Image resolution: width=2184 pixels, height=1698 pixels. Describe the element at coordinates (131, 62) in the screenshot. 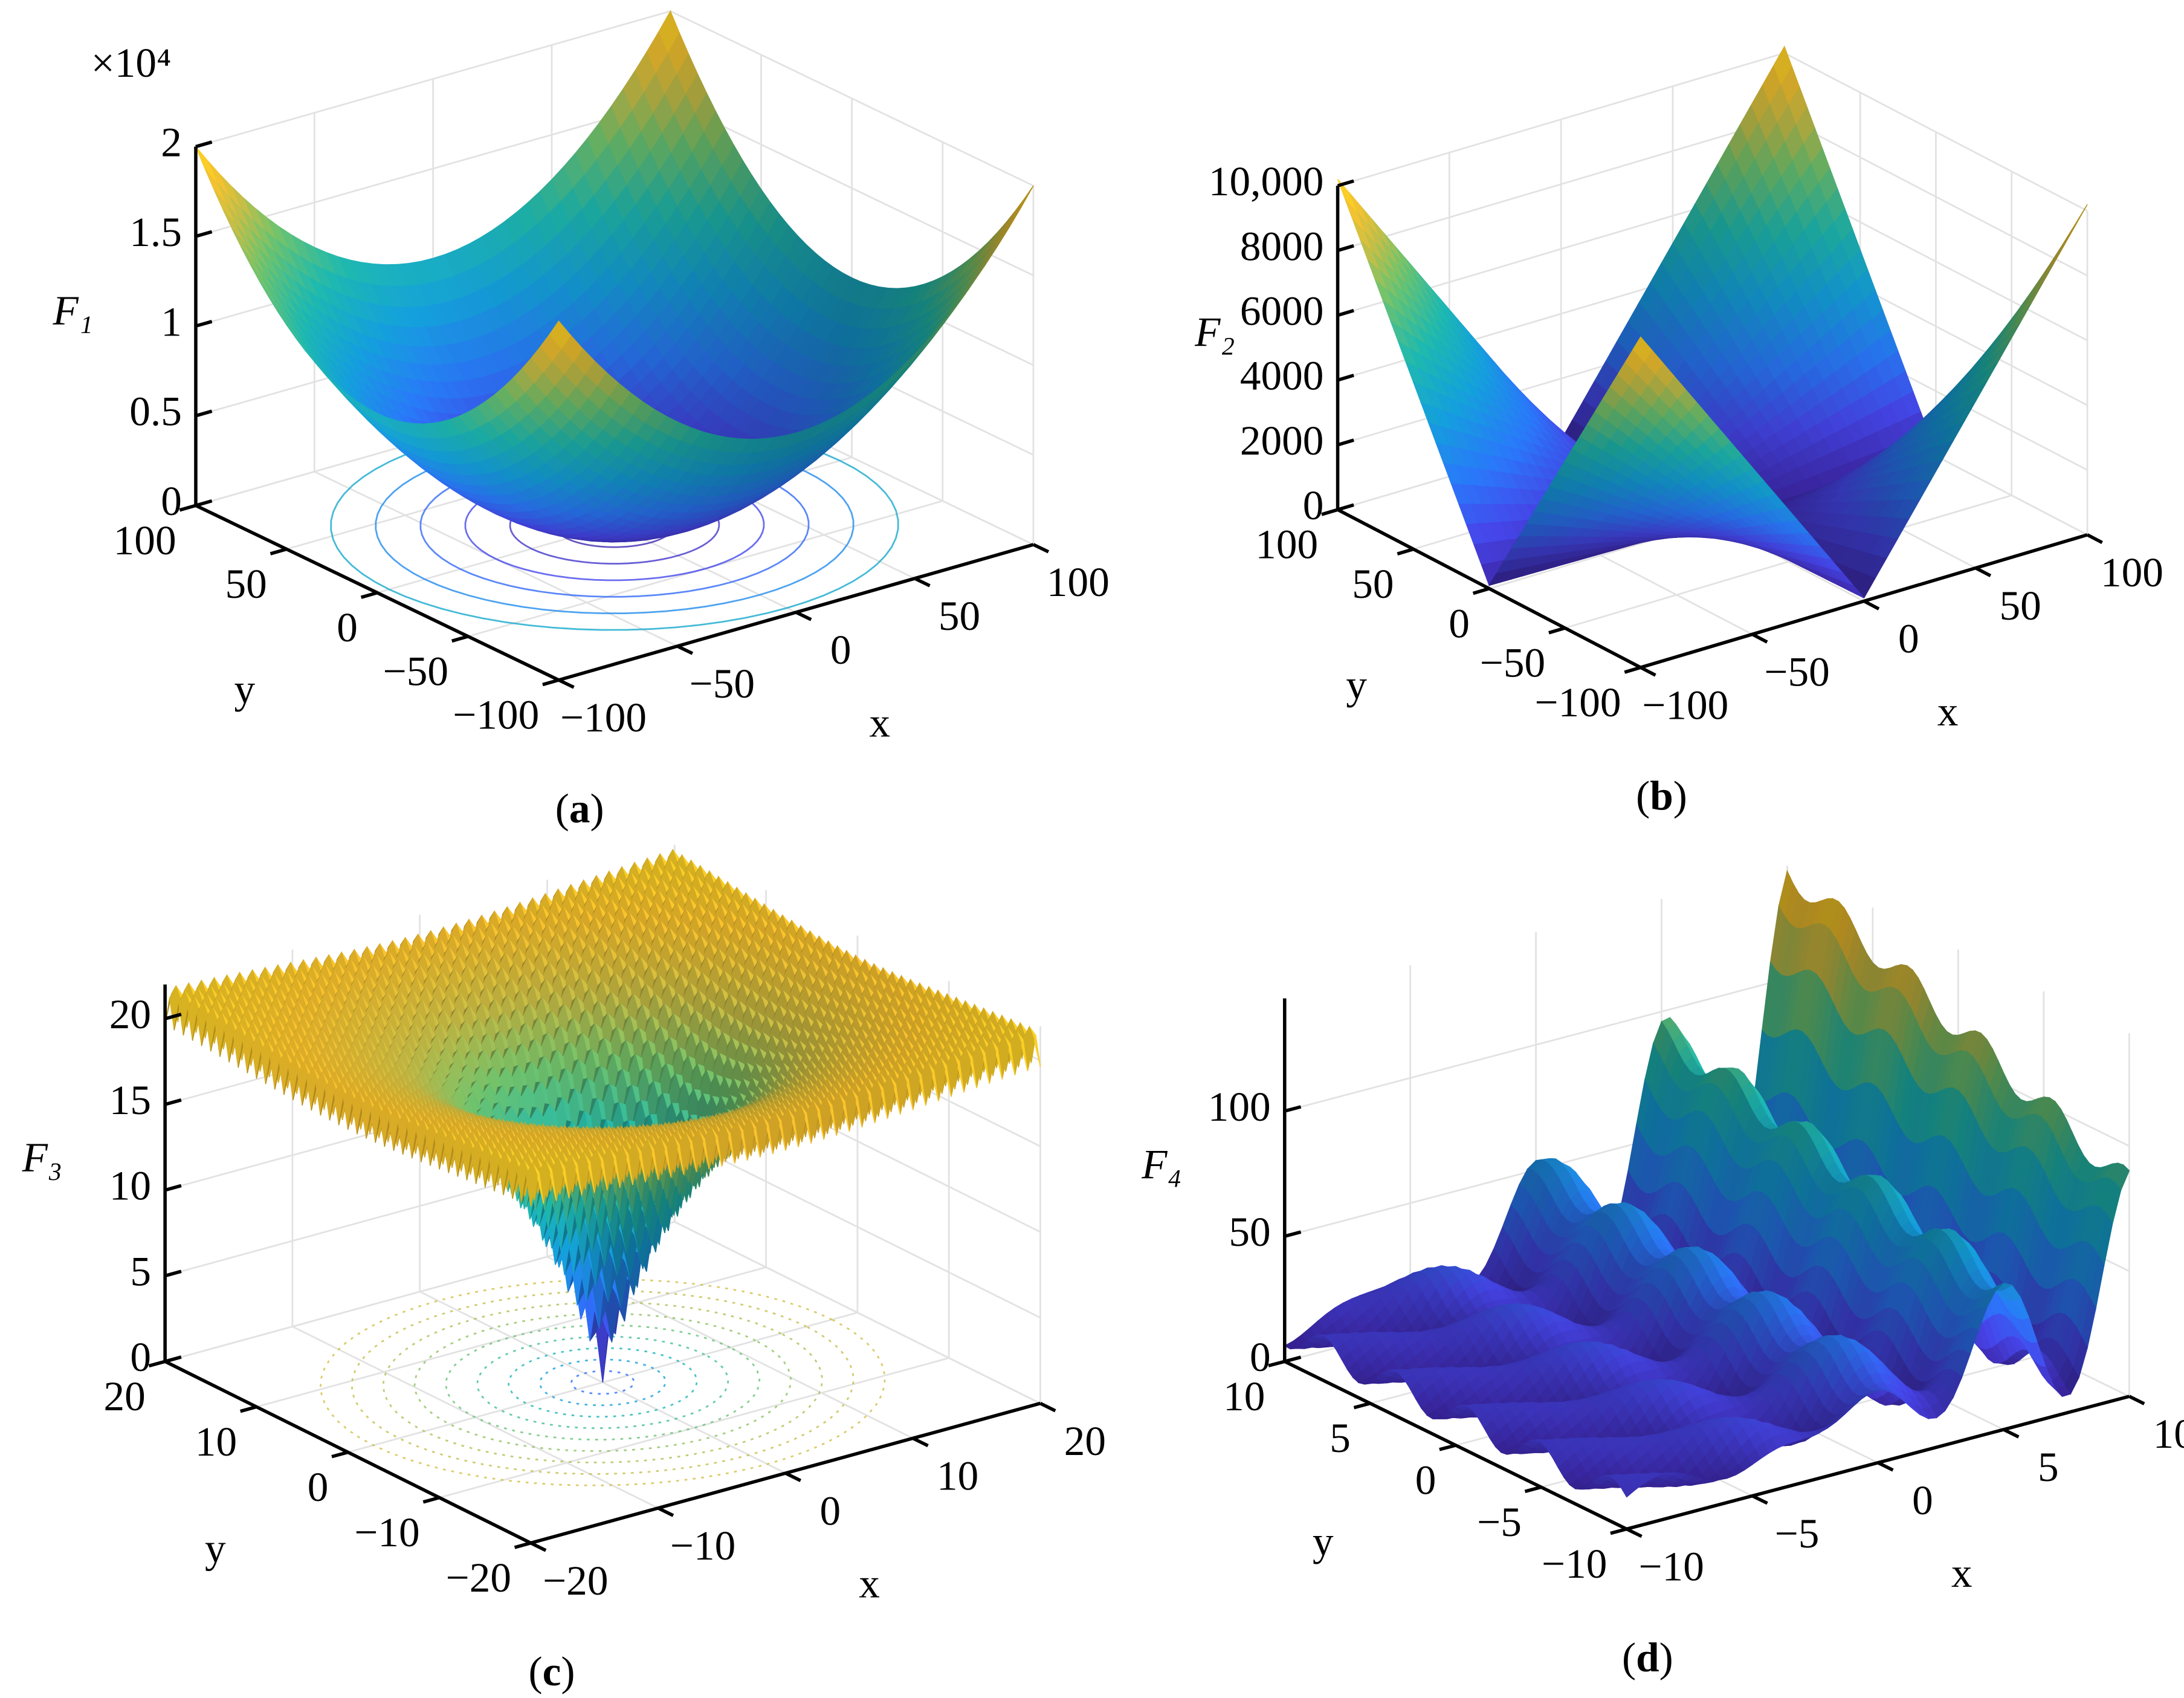

I see `axis-multiplier: ×10⁴` at that location.